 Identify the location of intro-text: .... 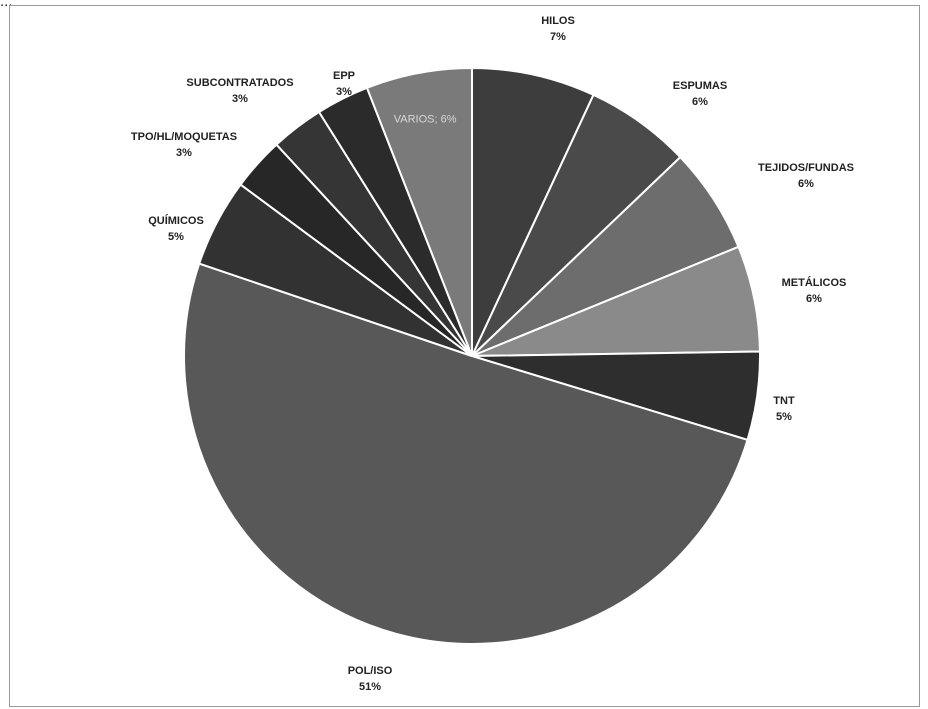
(6, 5).